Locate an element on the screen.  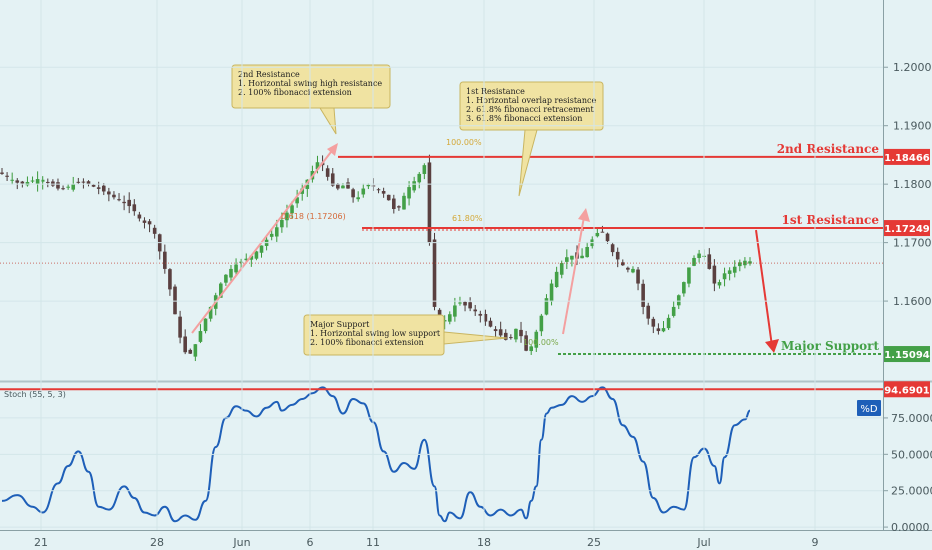
price-tick-label: 1.20000 is located at coordinates (912, 67).